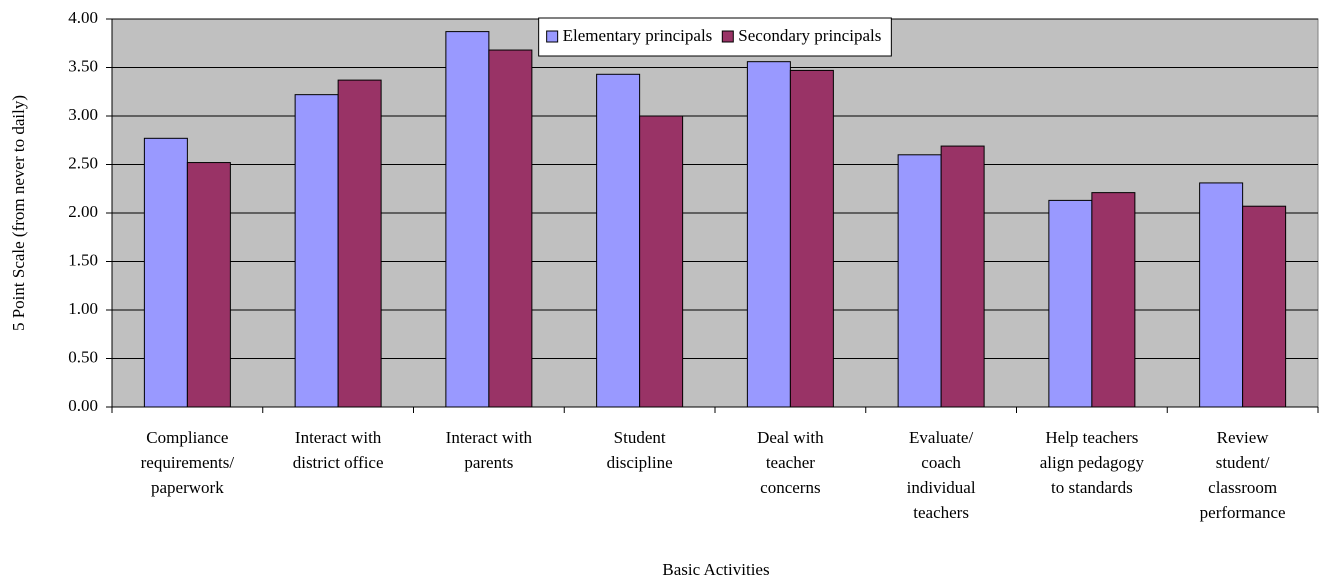 The height and width of the screenshot is (582, 1325). I want to click on legend-box, so click(715, 37).